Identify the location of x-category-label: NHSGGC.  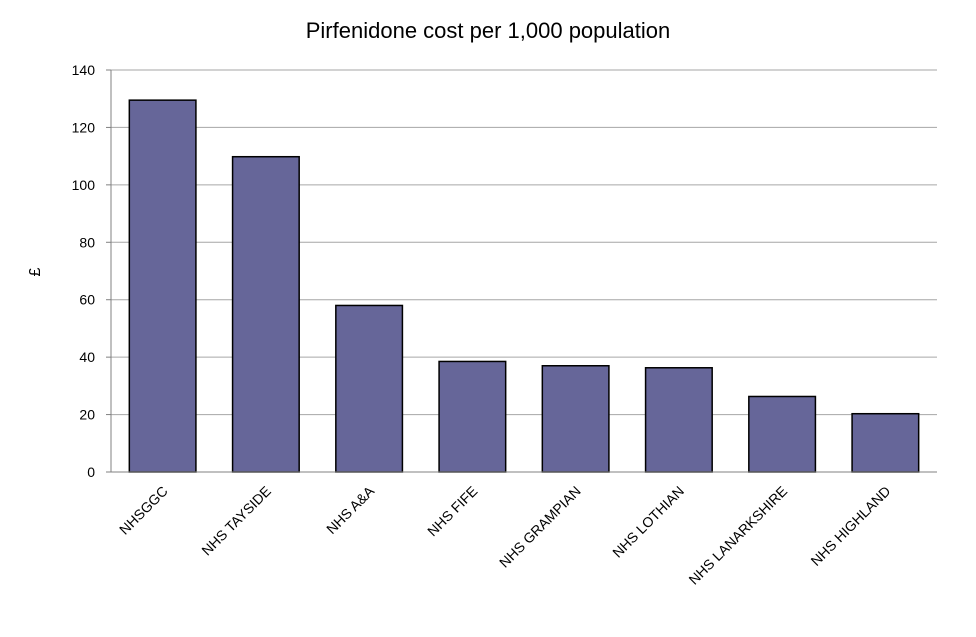
(143, 510).